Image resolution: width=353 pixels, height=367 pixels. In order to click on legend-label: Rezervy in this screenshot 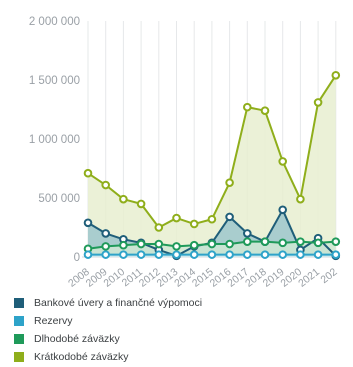, I will do `click(53, 321)`.